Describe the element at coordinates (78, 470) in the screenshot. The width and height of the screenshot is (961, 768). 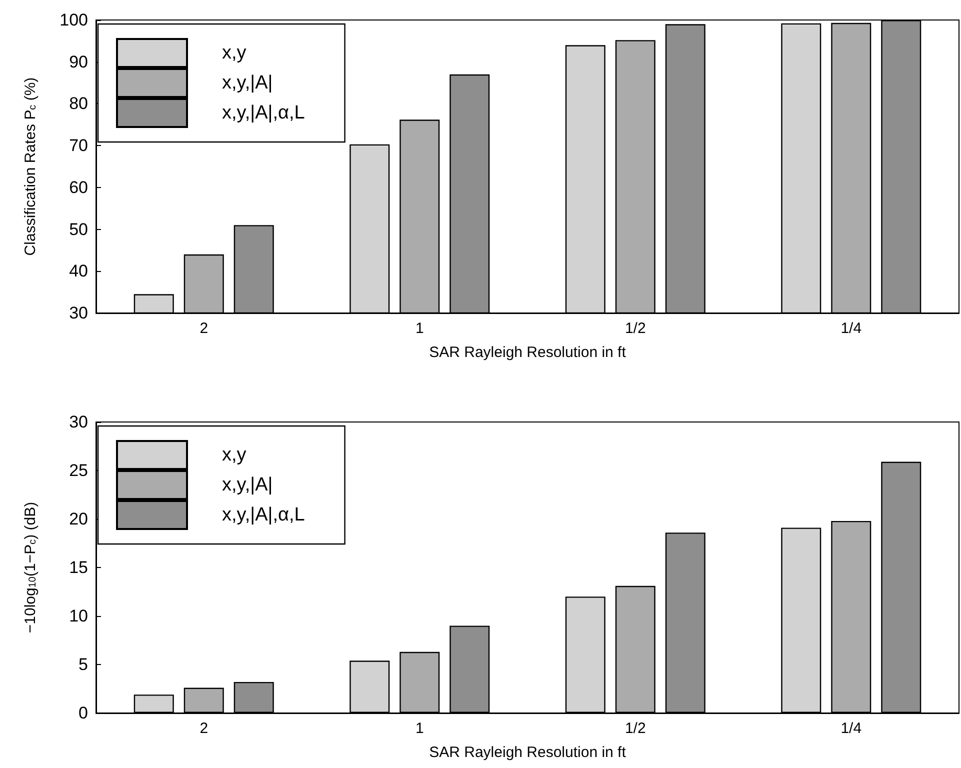
I see `y-tick-label: 25` at that location.